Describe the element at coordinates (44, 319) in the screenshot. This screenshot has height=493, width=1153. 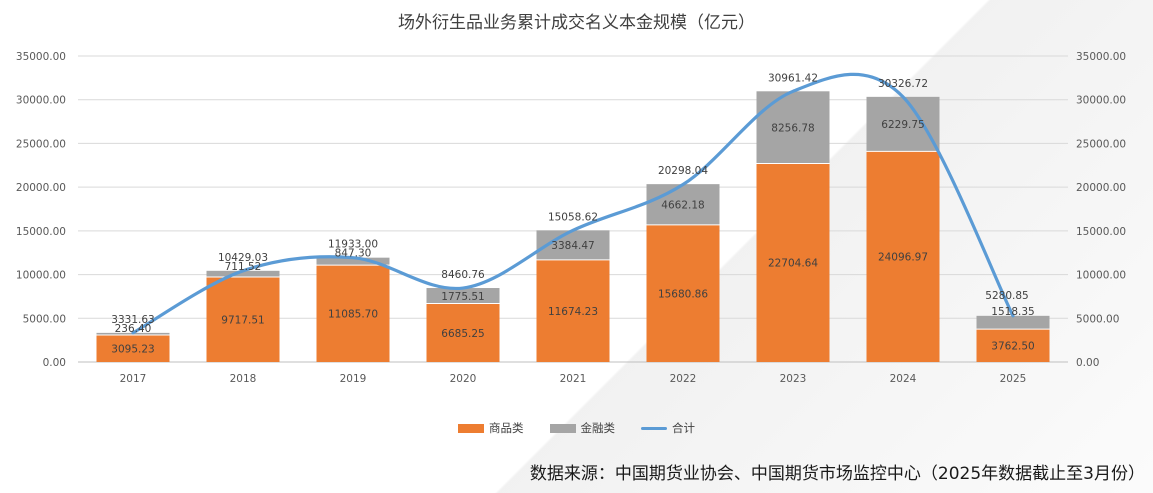
I see `y-tick-label-left: 5000.00` at that location.